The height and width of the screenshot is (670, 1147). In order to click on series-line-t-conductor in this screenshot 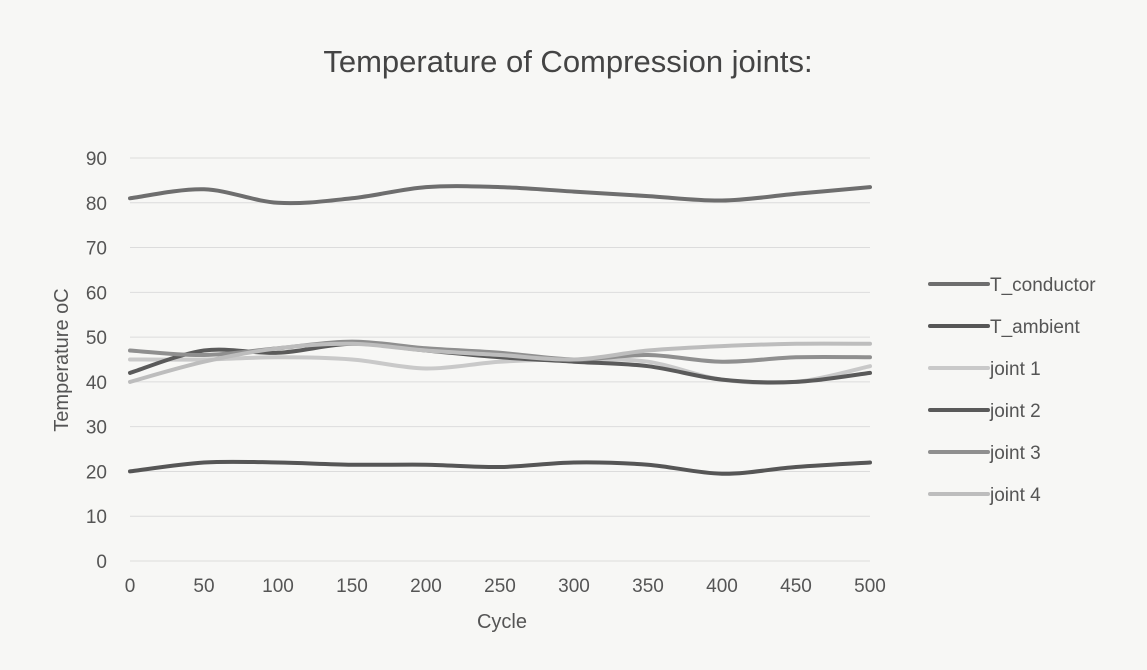, I will do `click(500, 195)`.